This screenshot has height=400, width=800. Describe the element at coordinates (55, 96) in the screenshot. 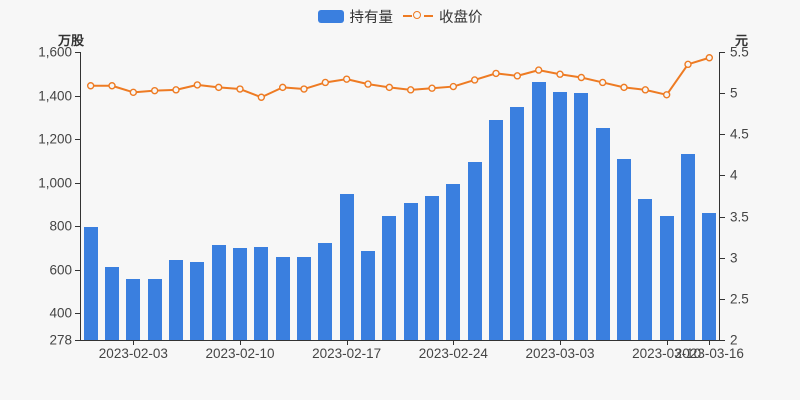

I see `left-tick-label: 1,400` at that location.